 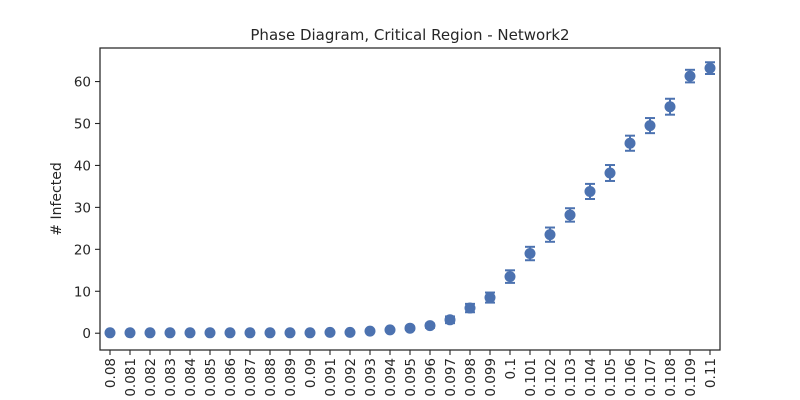 I want to click on x-tick-label: 0.091, so click(x=331, y=377).